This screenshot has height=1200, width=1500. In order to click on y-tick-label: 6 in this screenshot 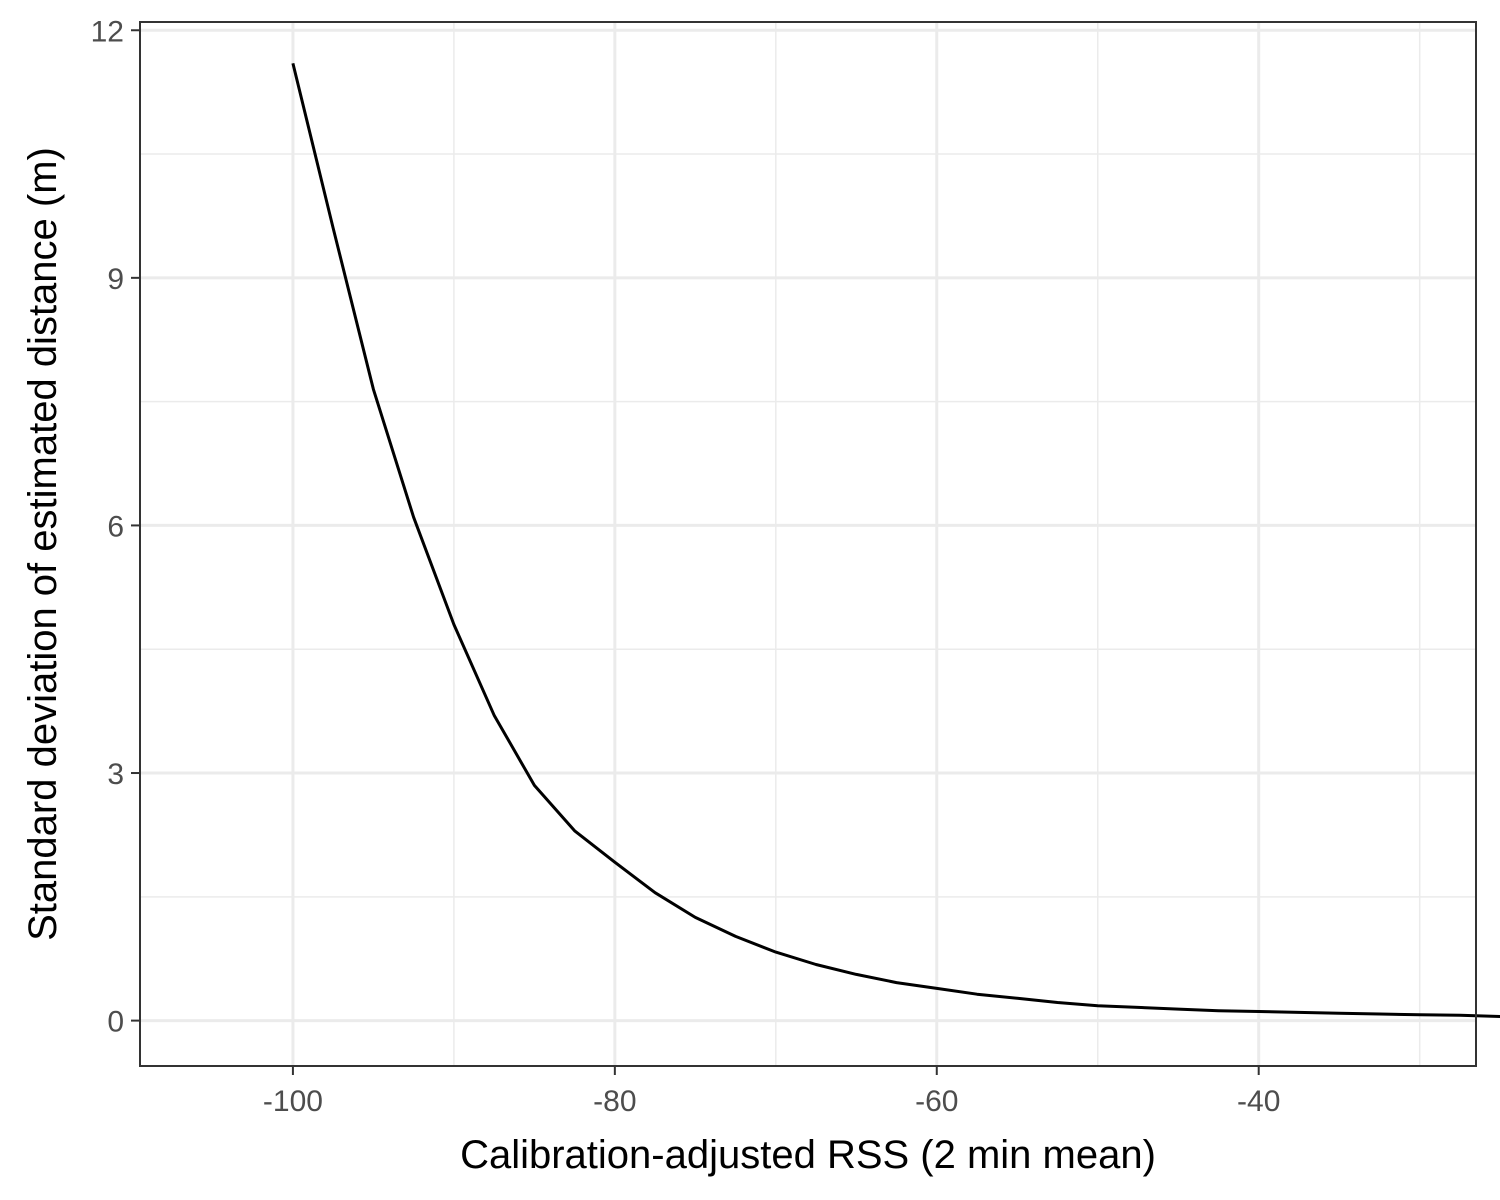, I will do `click(115, 526)`.